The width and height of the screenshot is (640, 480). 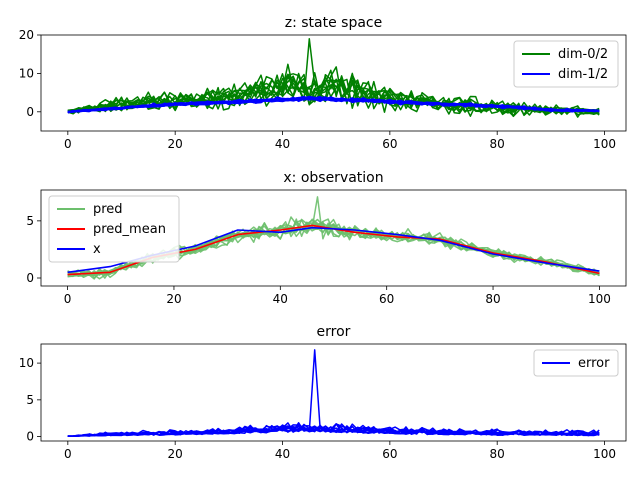 I want to click on legend-label: pred_mean, so click(x=129, y=229).